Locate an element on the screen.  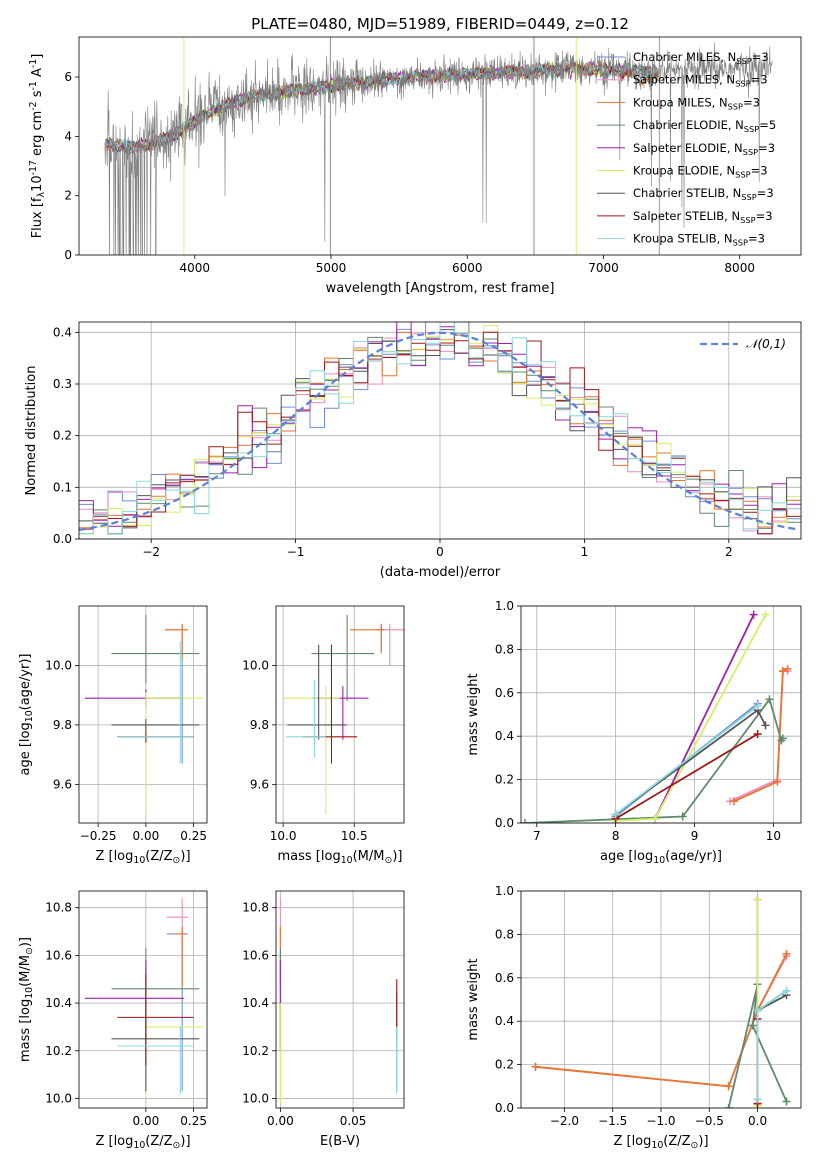
legend-label: Chabrier STELIB, NSSP=3 is located at coordinates (703, 194).